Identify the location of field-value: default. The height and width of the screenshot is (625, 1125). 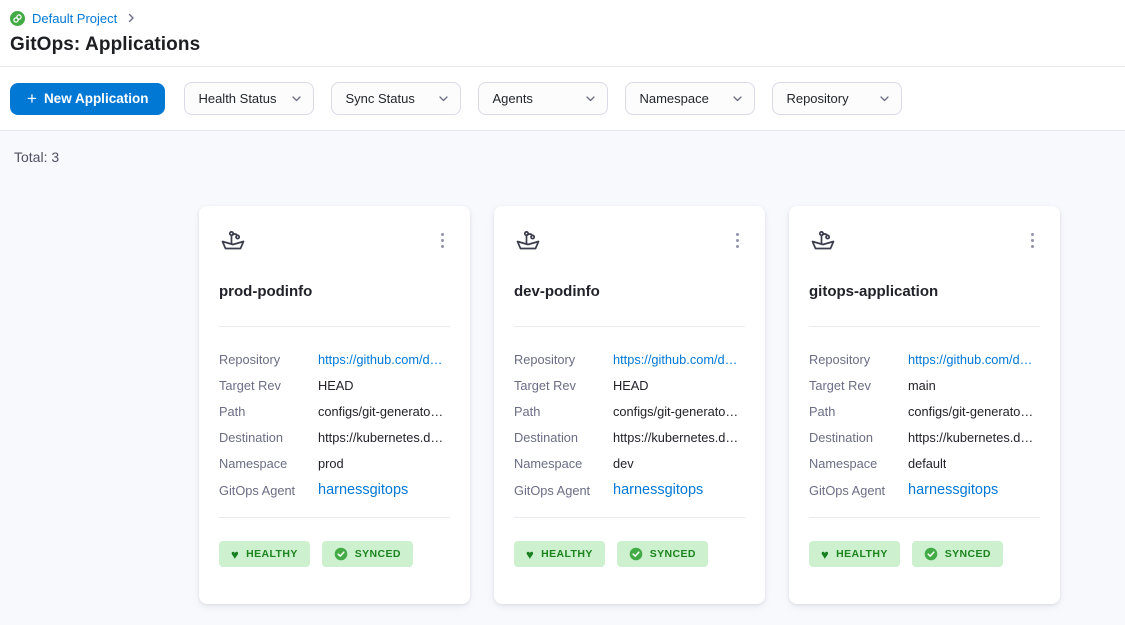
(927, 463).